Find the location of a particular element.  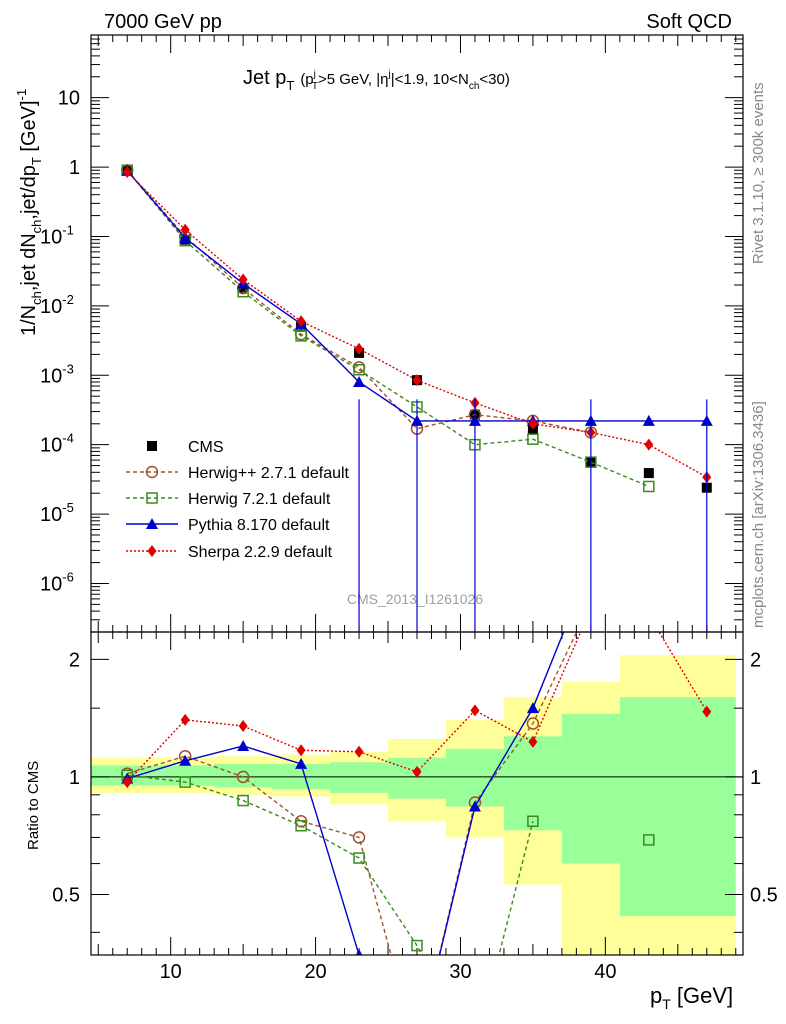

ylabel-3: ,jet/dp is located at coordinates (29, 192).